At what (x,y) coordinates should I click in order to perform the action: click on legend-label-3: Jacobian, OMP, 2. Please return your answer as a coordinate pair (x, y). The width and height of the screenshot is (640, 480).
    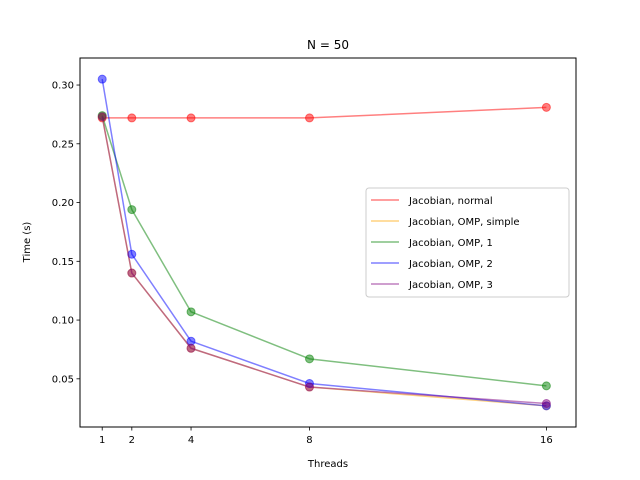
    Looking at the image, I should click on (450, 264).